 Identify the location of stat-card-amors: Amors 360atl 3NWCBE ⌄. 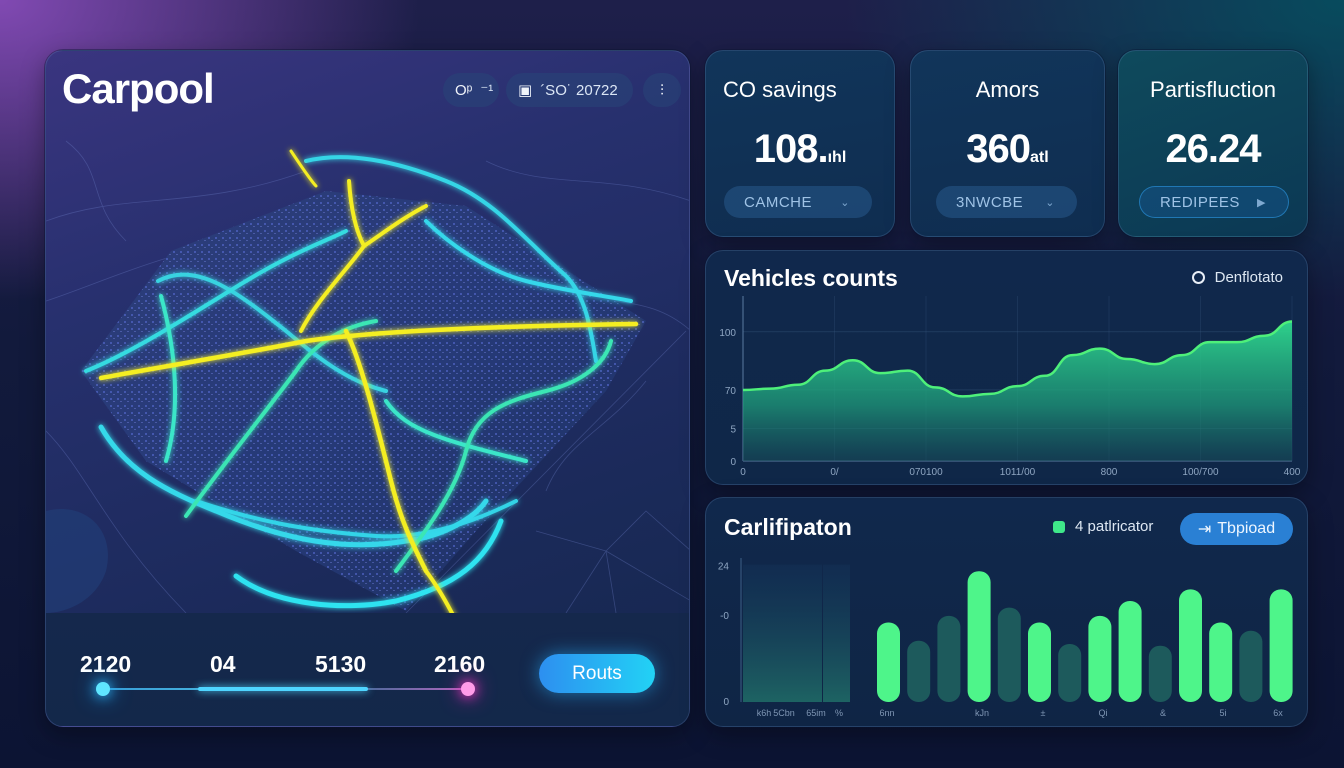
(1007, 143).